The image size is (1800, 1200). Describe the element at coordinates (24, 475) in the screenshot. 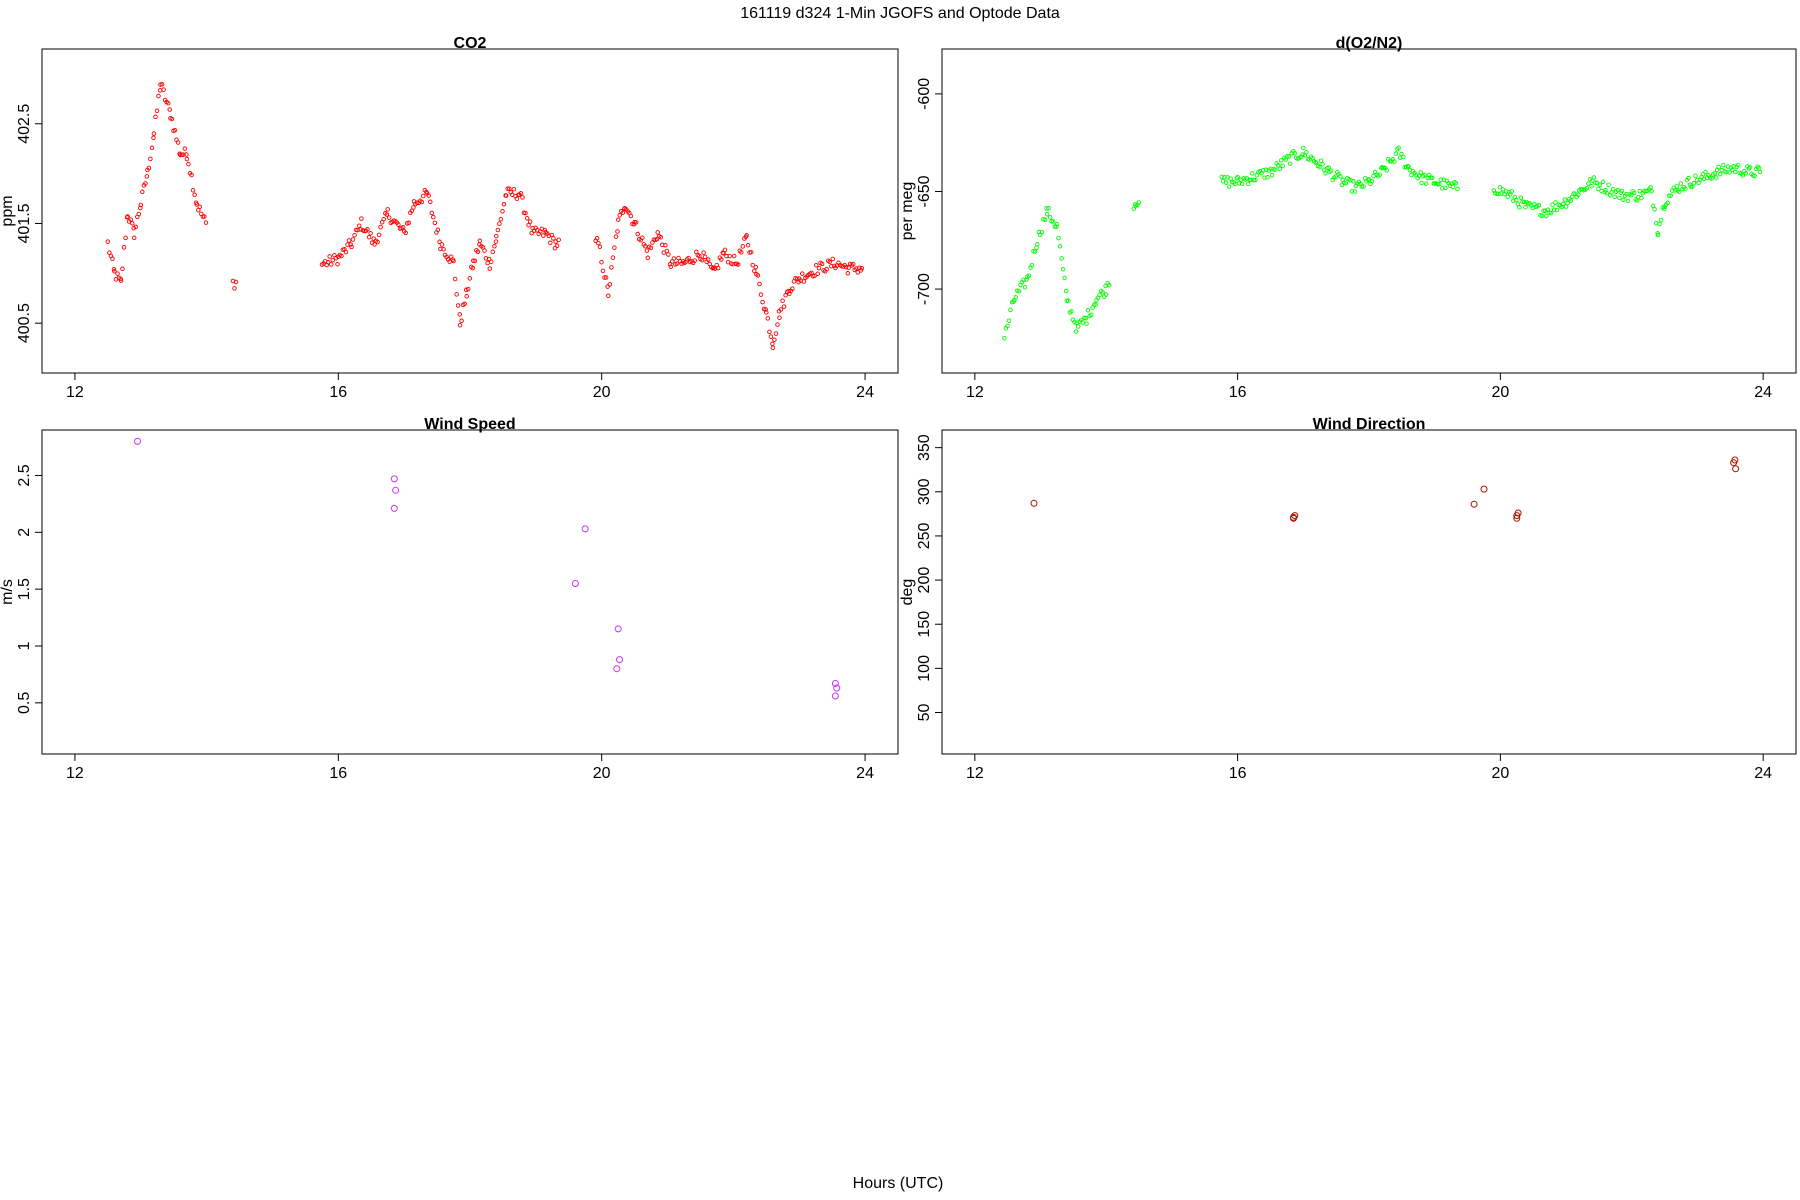

I see `y-tick-label: 2.5` at that location.